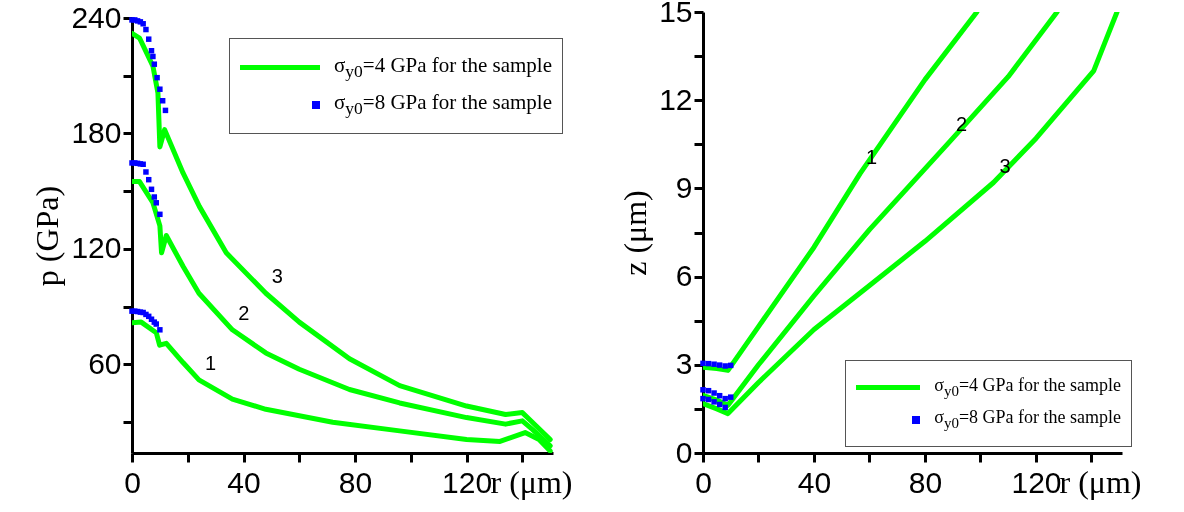 The height and width of the screenshot is (512, 1184). What do you see at coordinates (1036, 482) in the screenshot?
I see `x-tick-label: 120` at bounding box center [1036, 482].